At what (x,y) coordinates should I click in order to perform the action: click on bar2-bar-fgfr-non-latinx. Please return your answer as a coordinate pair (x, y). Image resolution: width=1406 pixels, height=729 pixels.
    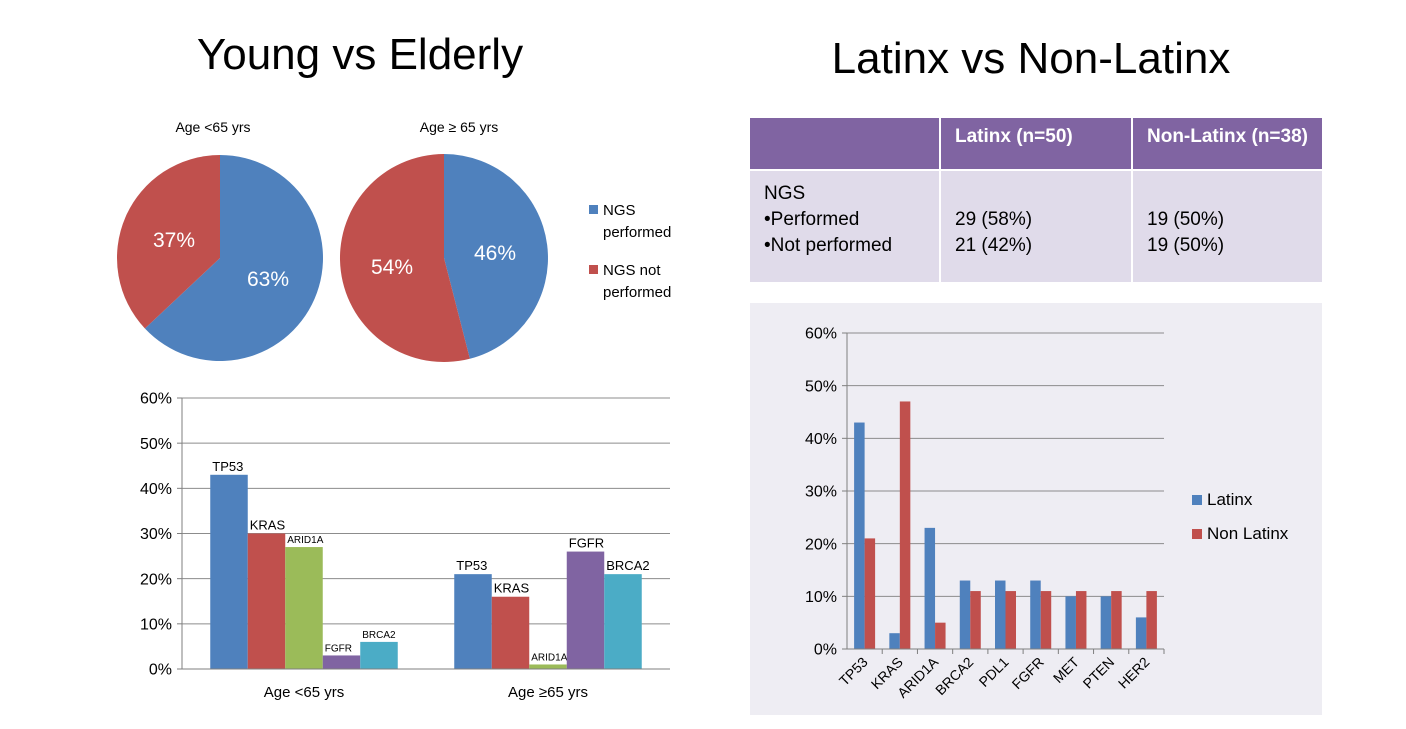
    Looking at the image, I should click on (1046, 620).